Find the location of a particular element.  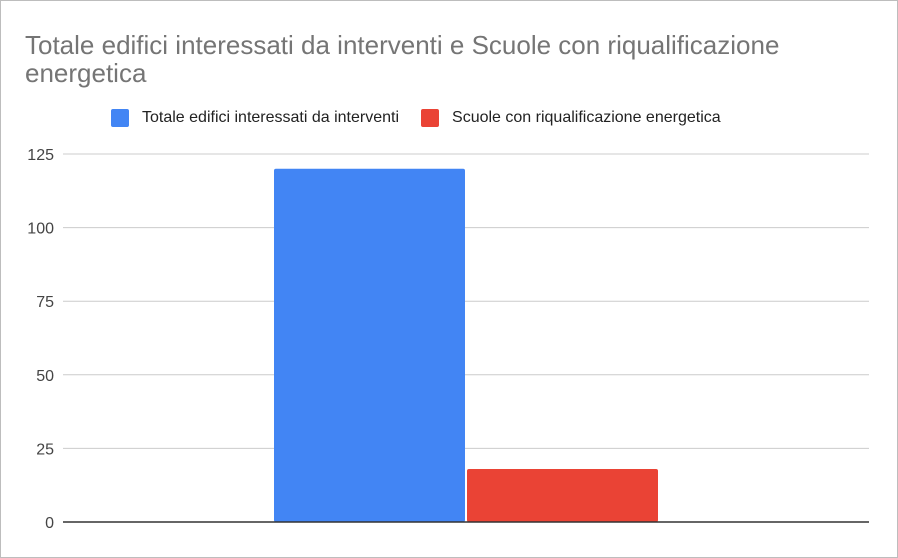

y-tick-label-125: 125 is located at coordinates (40, 155).